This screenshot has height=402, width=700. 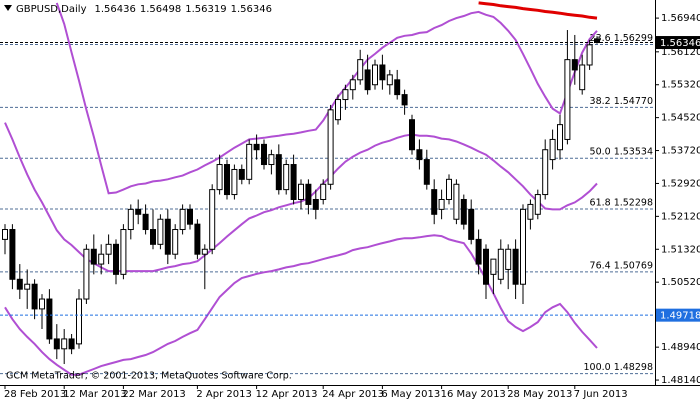 What do you see at coordinates (621, 265) in the screenshot?
I see `fibo-label: 76.4 1.50769` at bounding box center [621, 265].